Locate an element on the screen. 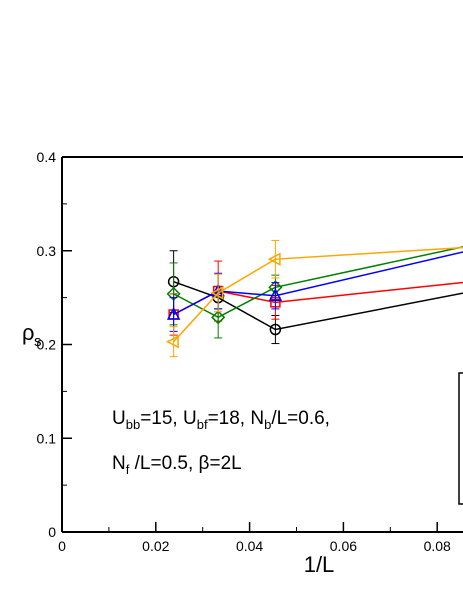 The width and height of the screenshot is (463, 599). y-axis-title: ρ s is located at coordinates (32, 335).